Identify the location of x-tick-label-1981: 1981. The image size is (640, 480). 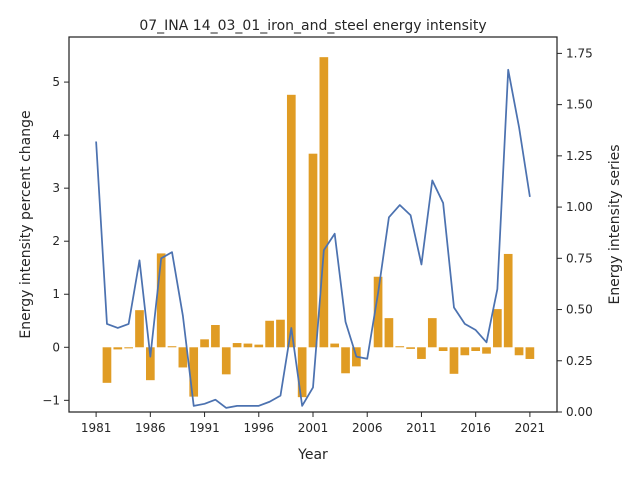
(96, 428).